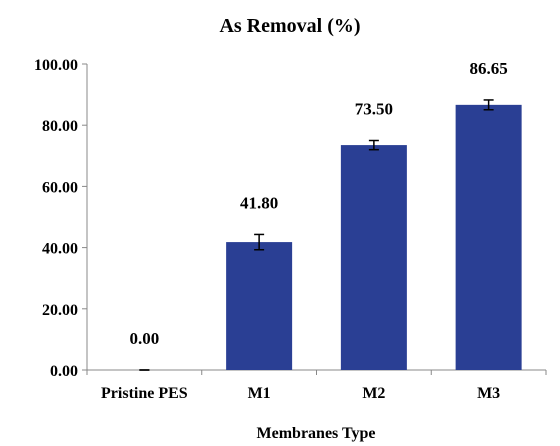 This screenshot has width=560, height=446. What do you see at coordinates (60, 187) in the screenshot?
I see `y-tick-label: 60.00` at bounding box center [60, 187].